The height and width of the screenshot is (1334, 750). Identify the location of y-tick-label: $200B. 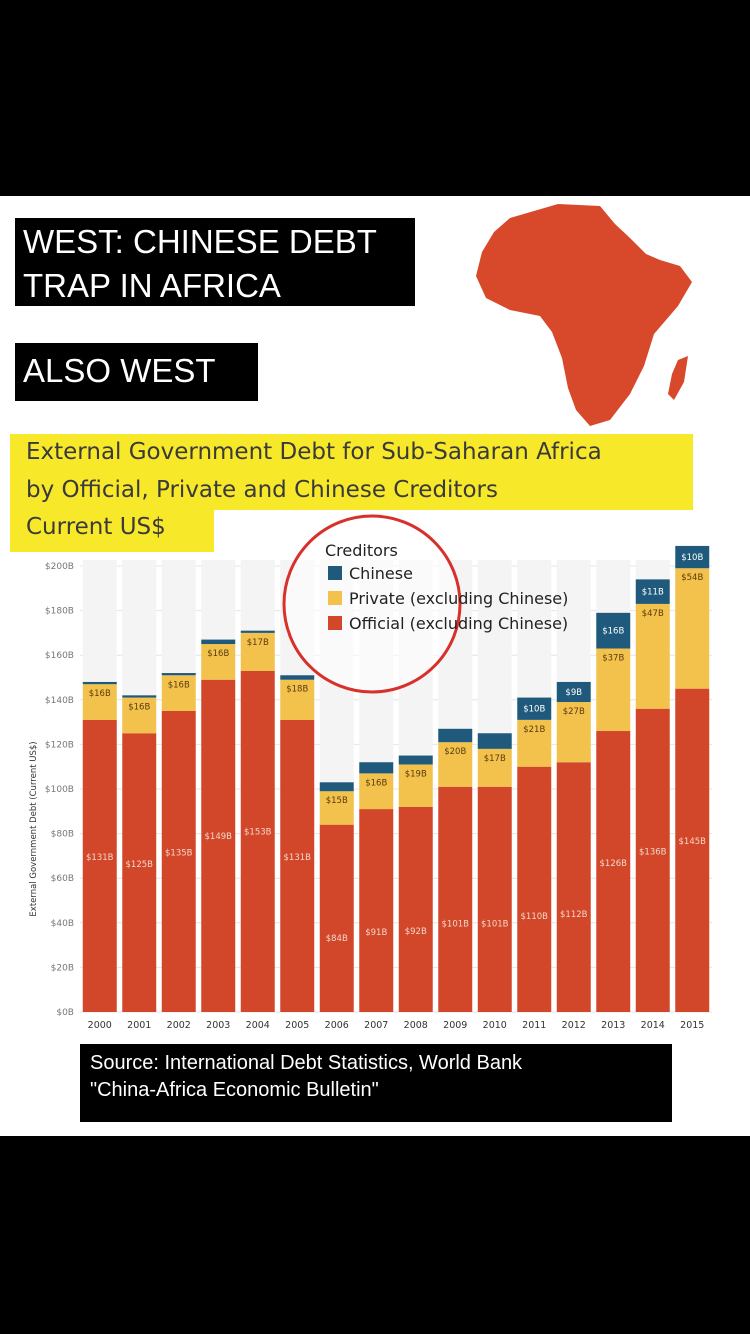
(59, 567).